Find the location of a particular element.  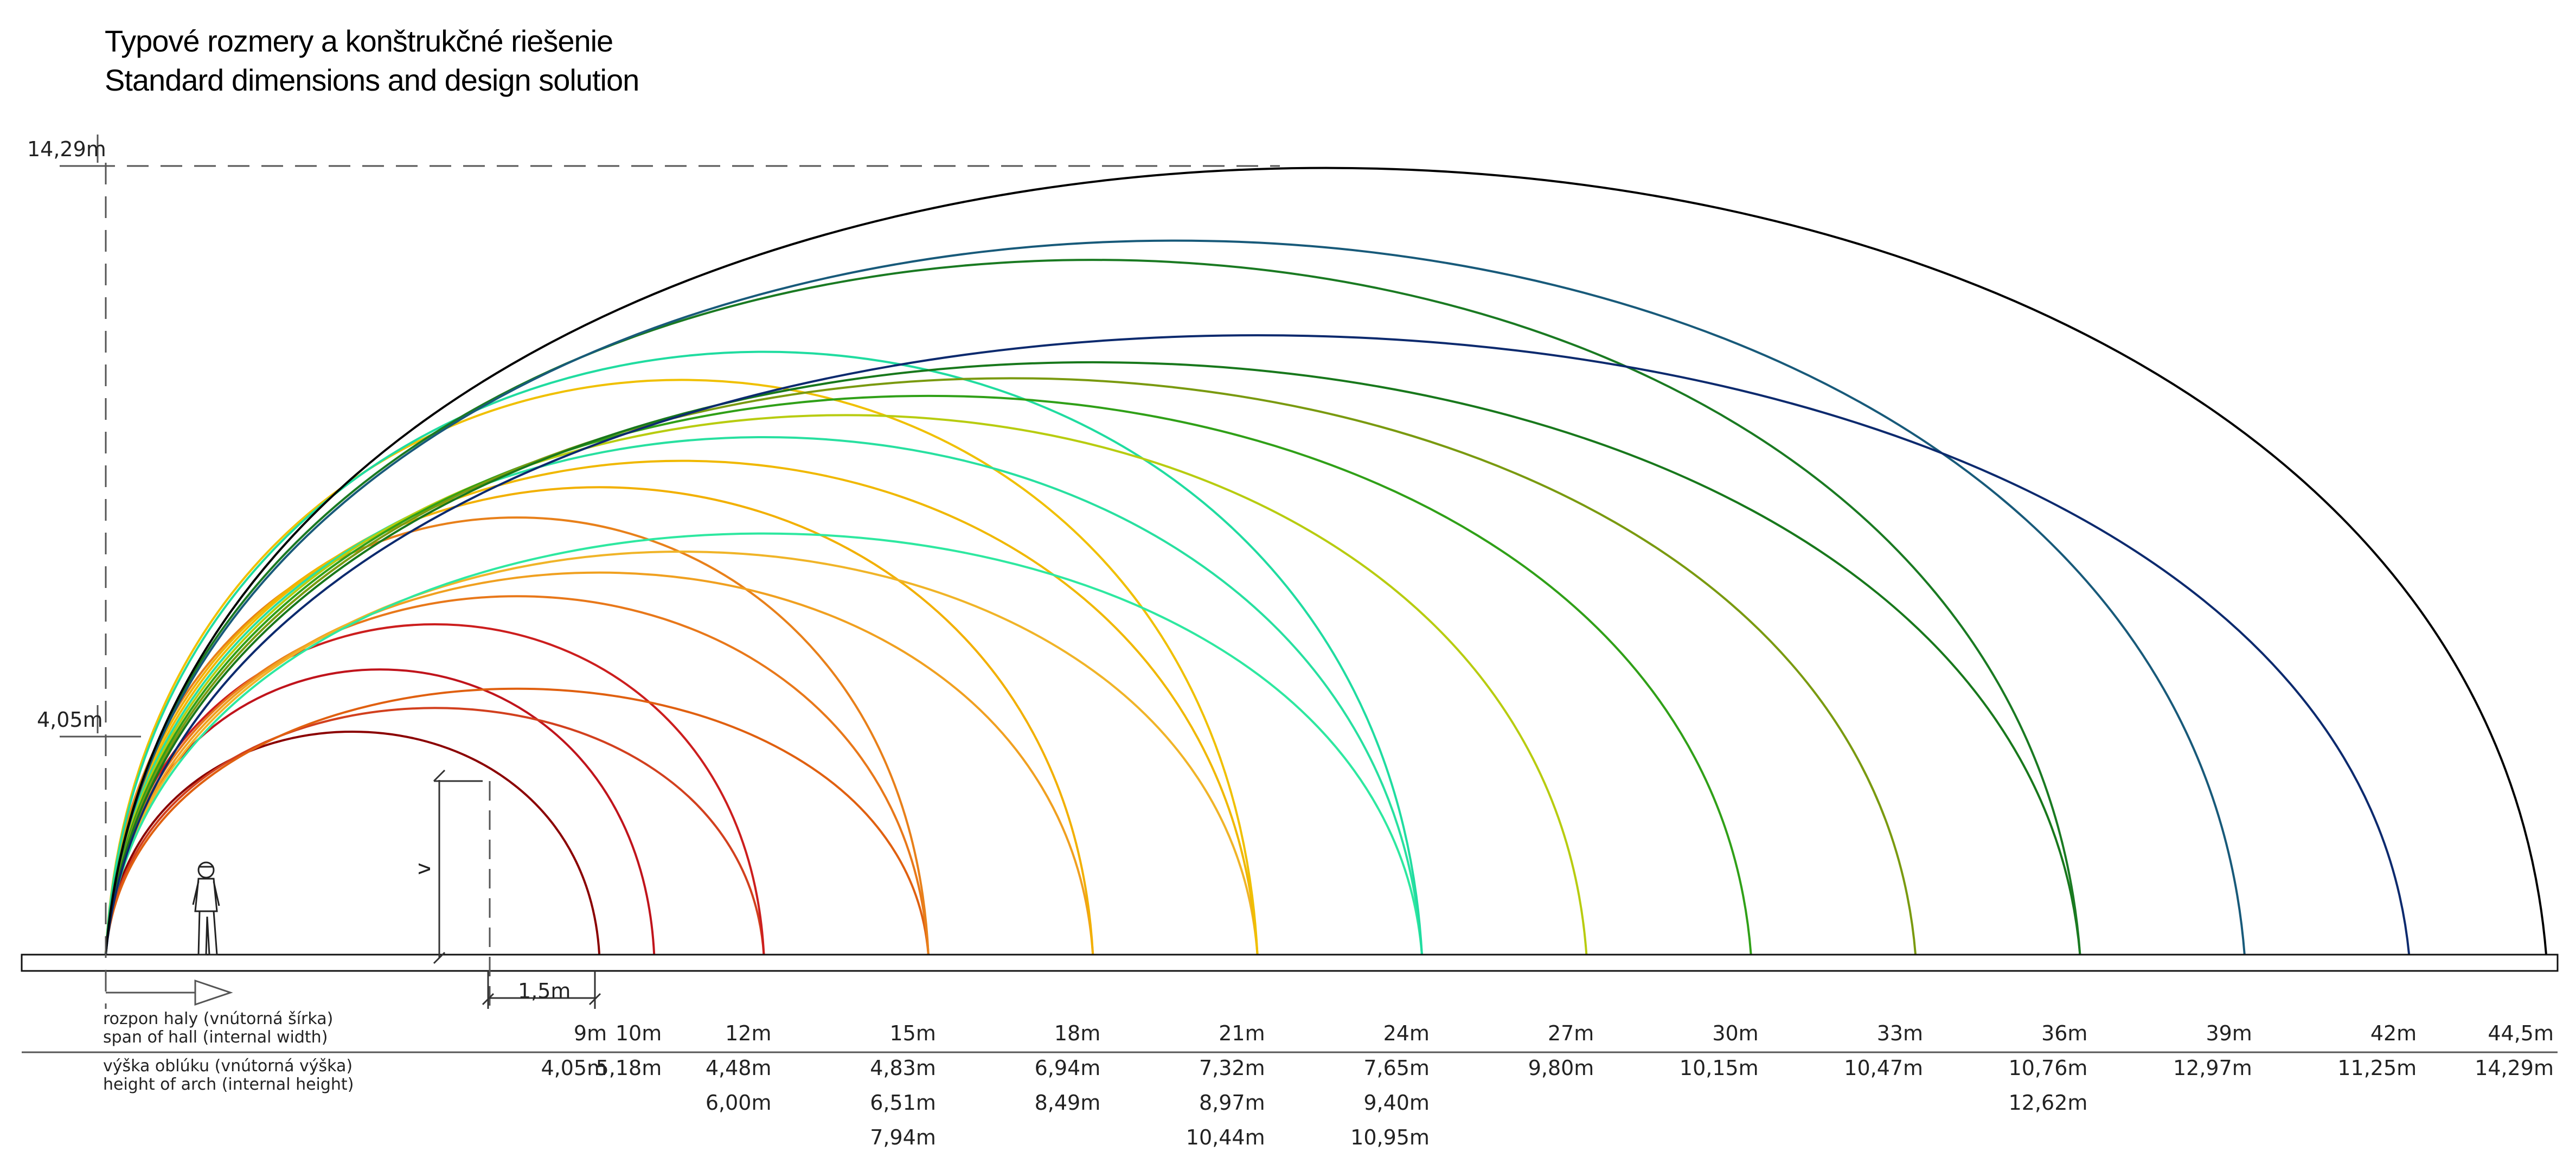

height-value: 10,47m is located at coordinates (1883, 1068).